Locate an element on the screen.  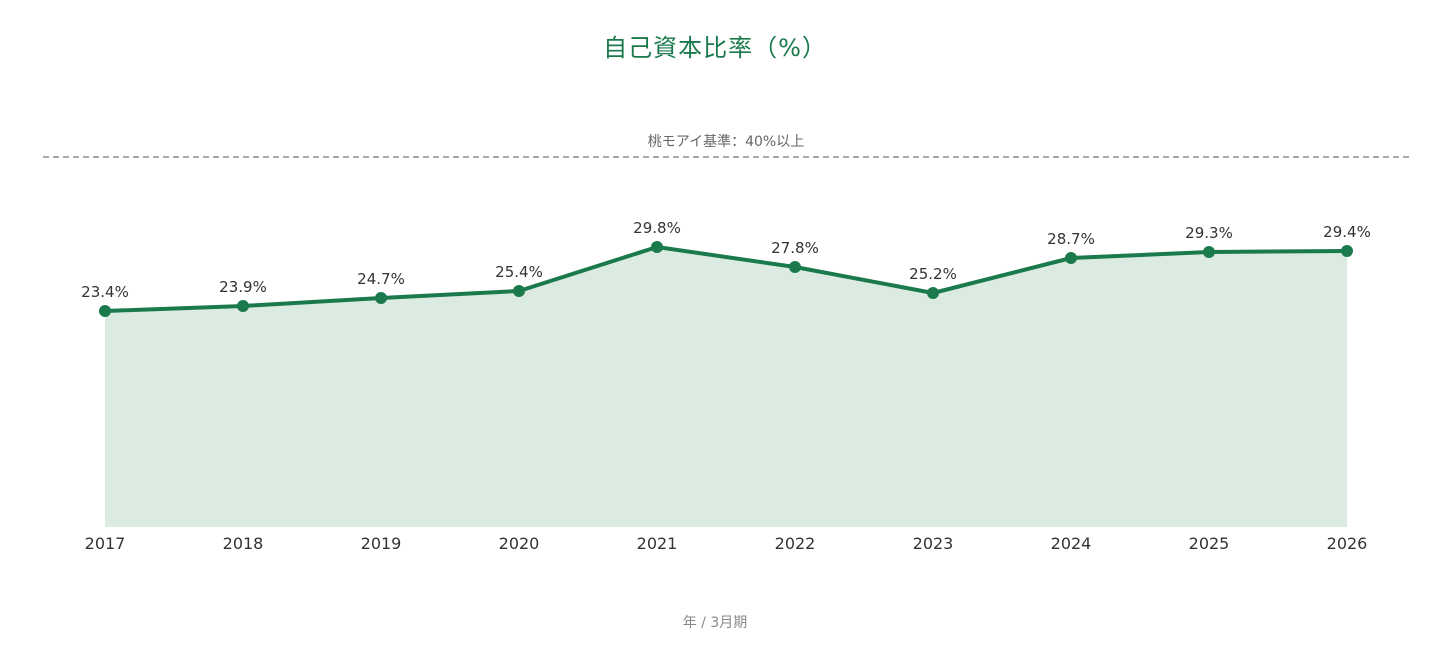
data-label: 29.3% is located at coordinates (1209, 233).